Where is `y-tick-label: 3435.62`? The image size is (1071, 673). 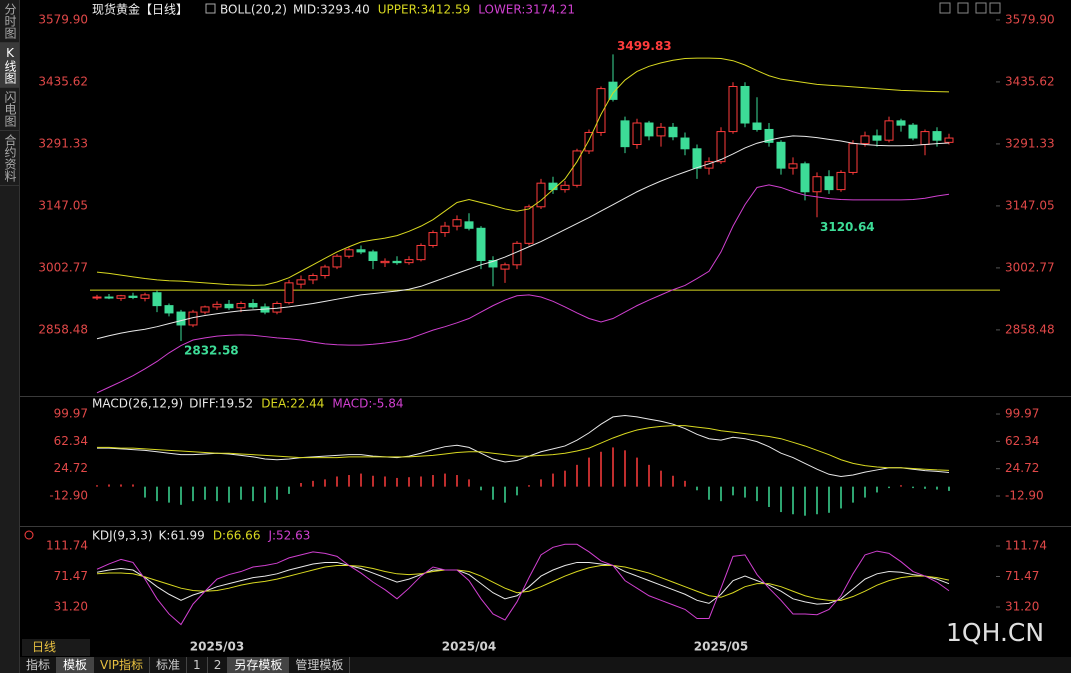
y-tick-label: 3435.62 is located at coordinates (63, 81).